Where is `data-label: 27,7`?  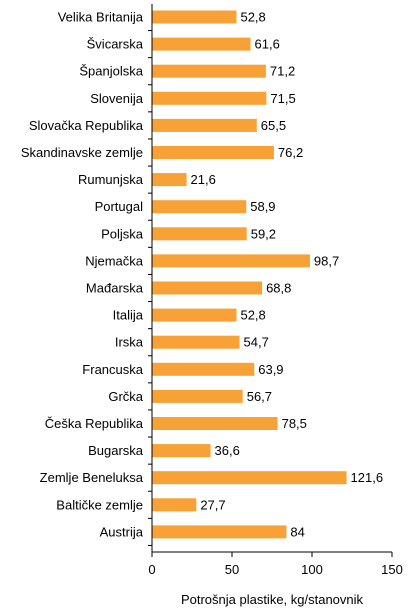
data-label: 27,7 is located at coordinates (212, 504).